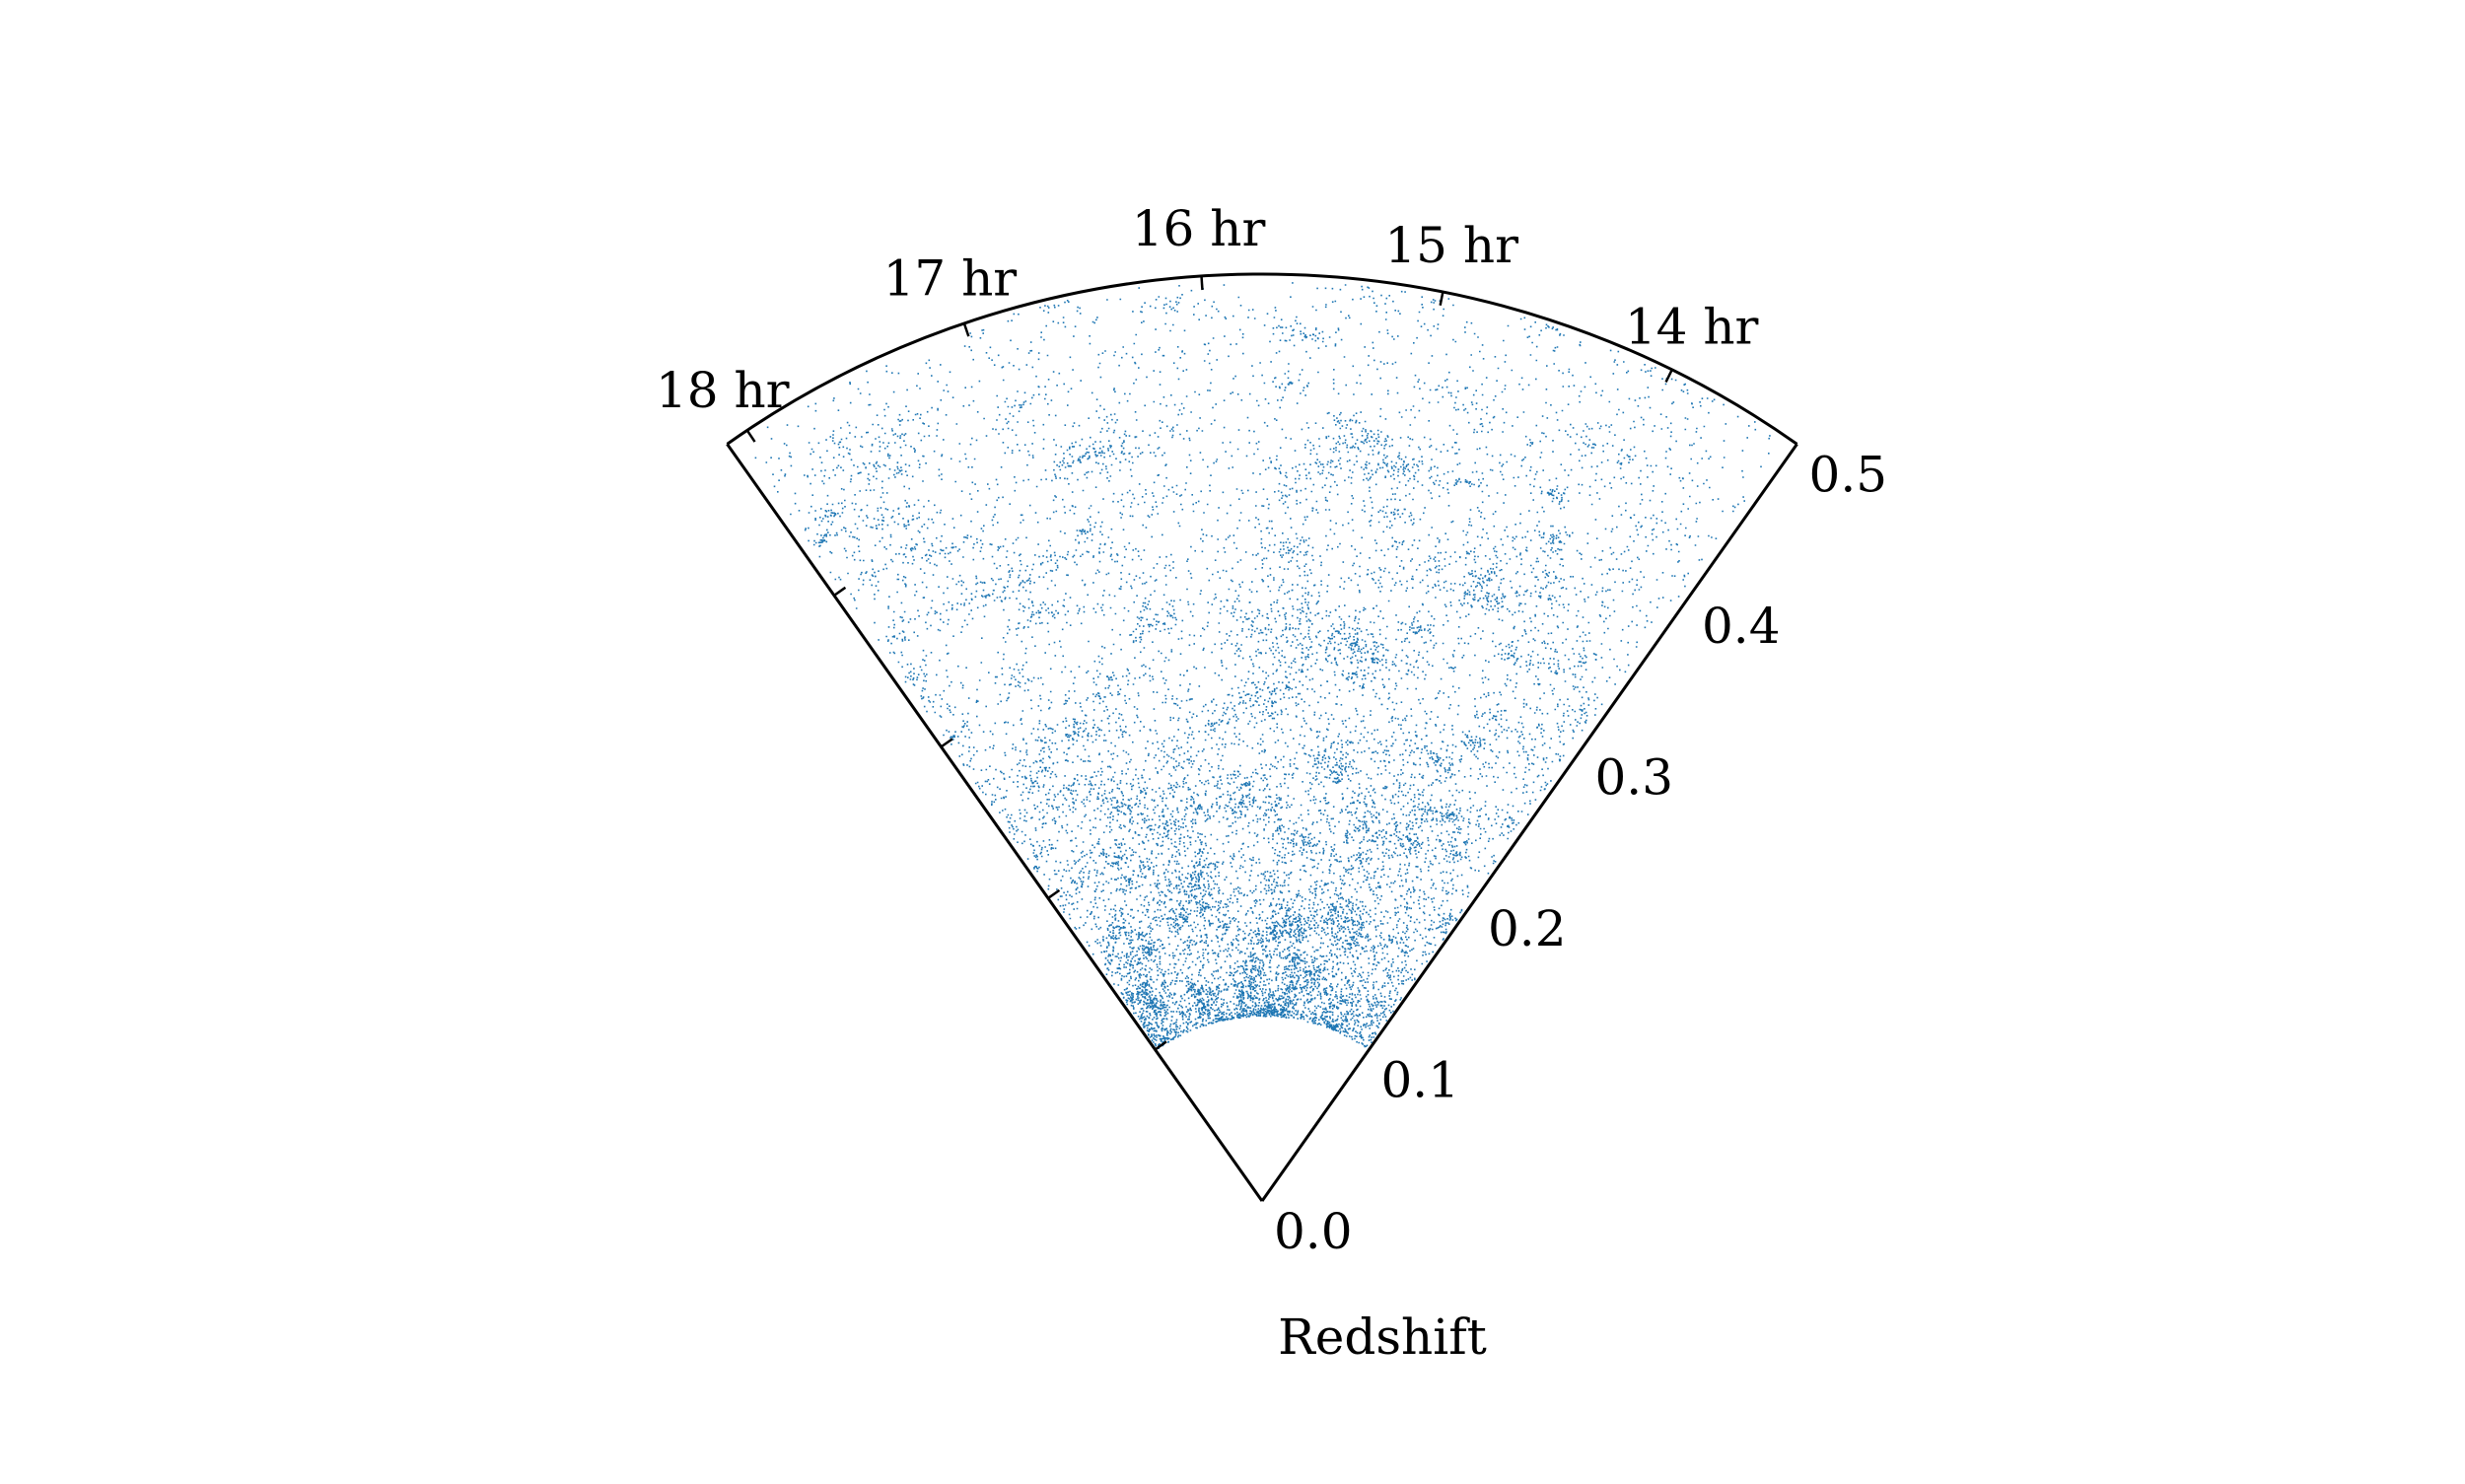 Image resolution: width=2465 pixels, height=1484 pixels. I want to click on redshift-tick-label: 0.5, so click(1848, 474).